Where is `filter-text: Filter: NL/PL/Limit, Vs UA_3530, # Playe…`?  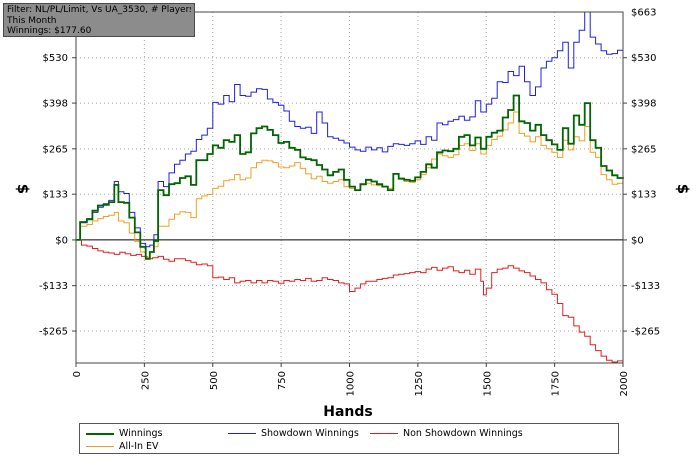
filter-text: Filter: NL/PL/Limit, Vs UA_3530, # Playe… is located at coordinates (99, 10).